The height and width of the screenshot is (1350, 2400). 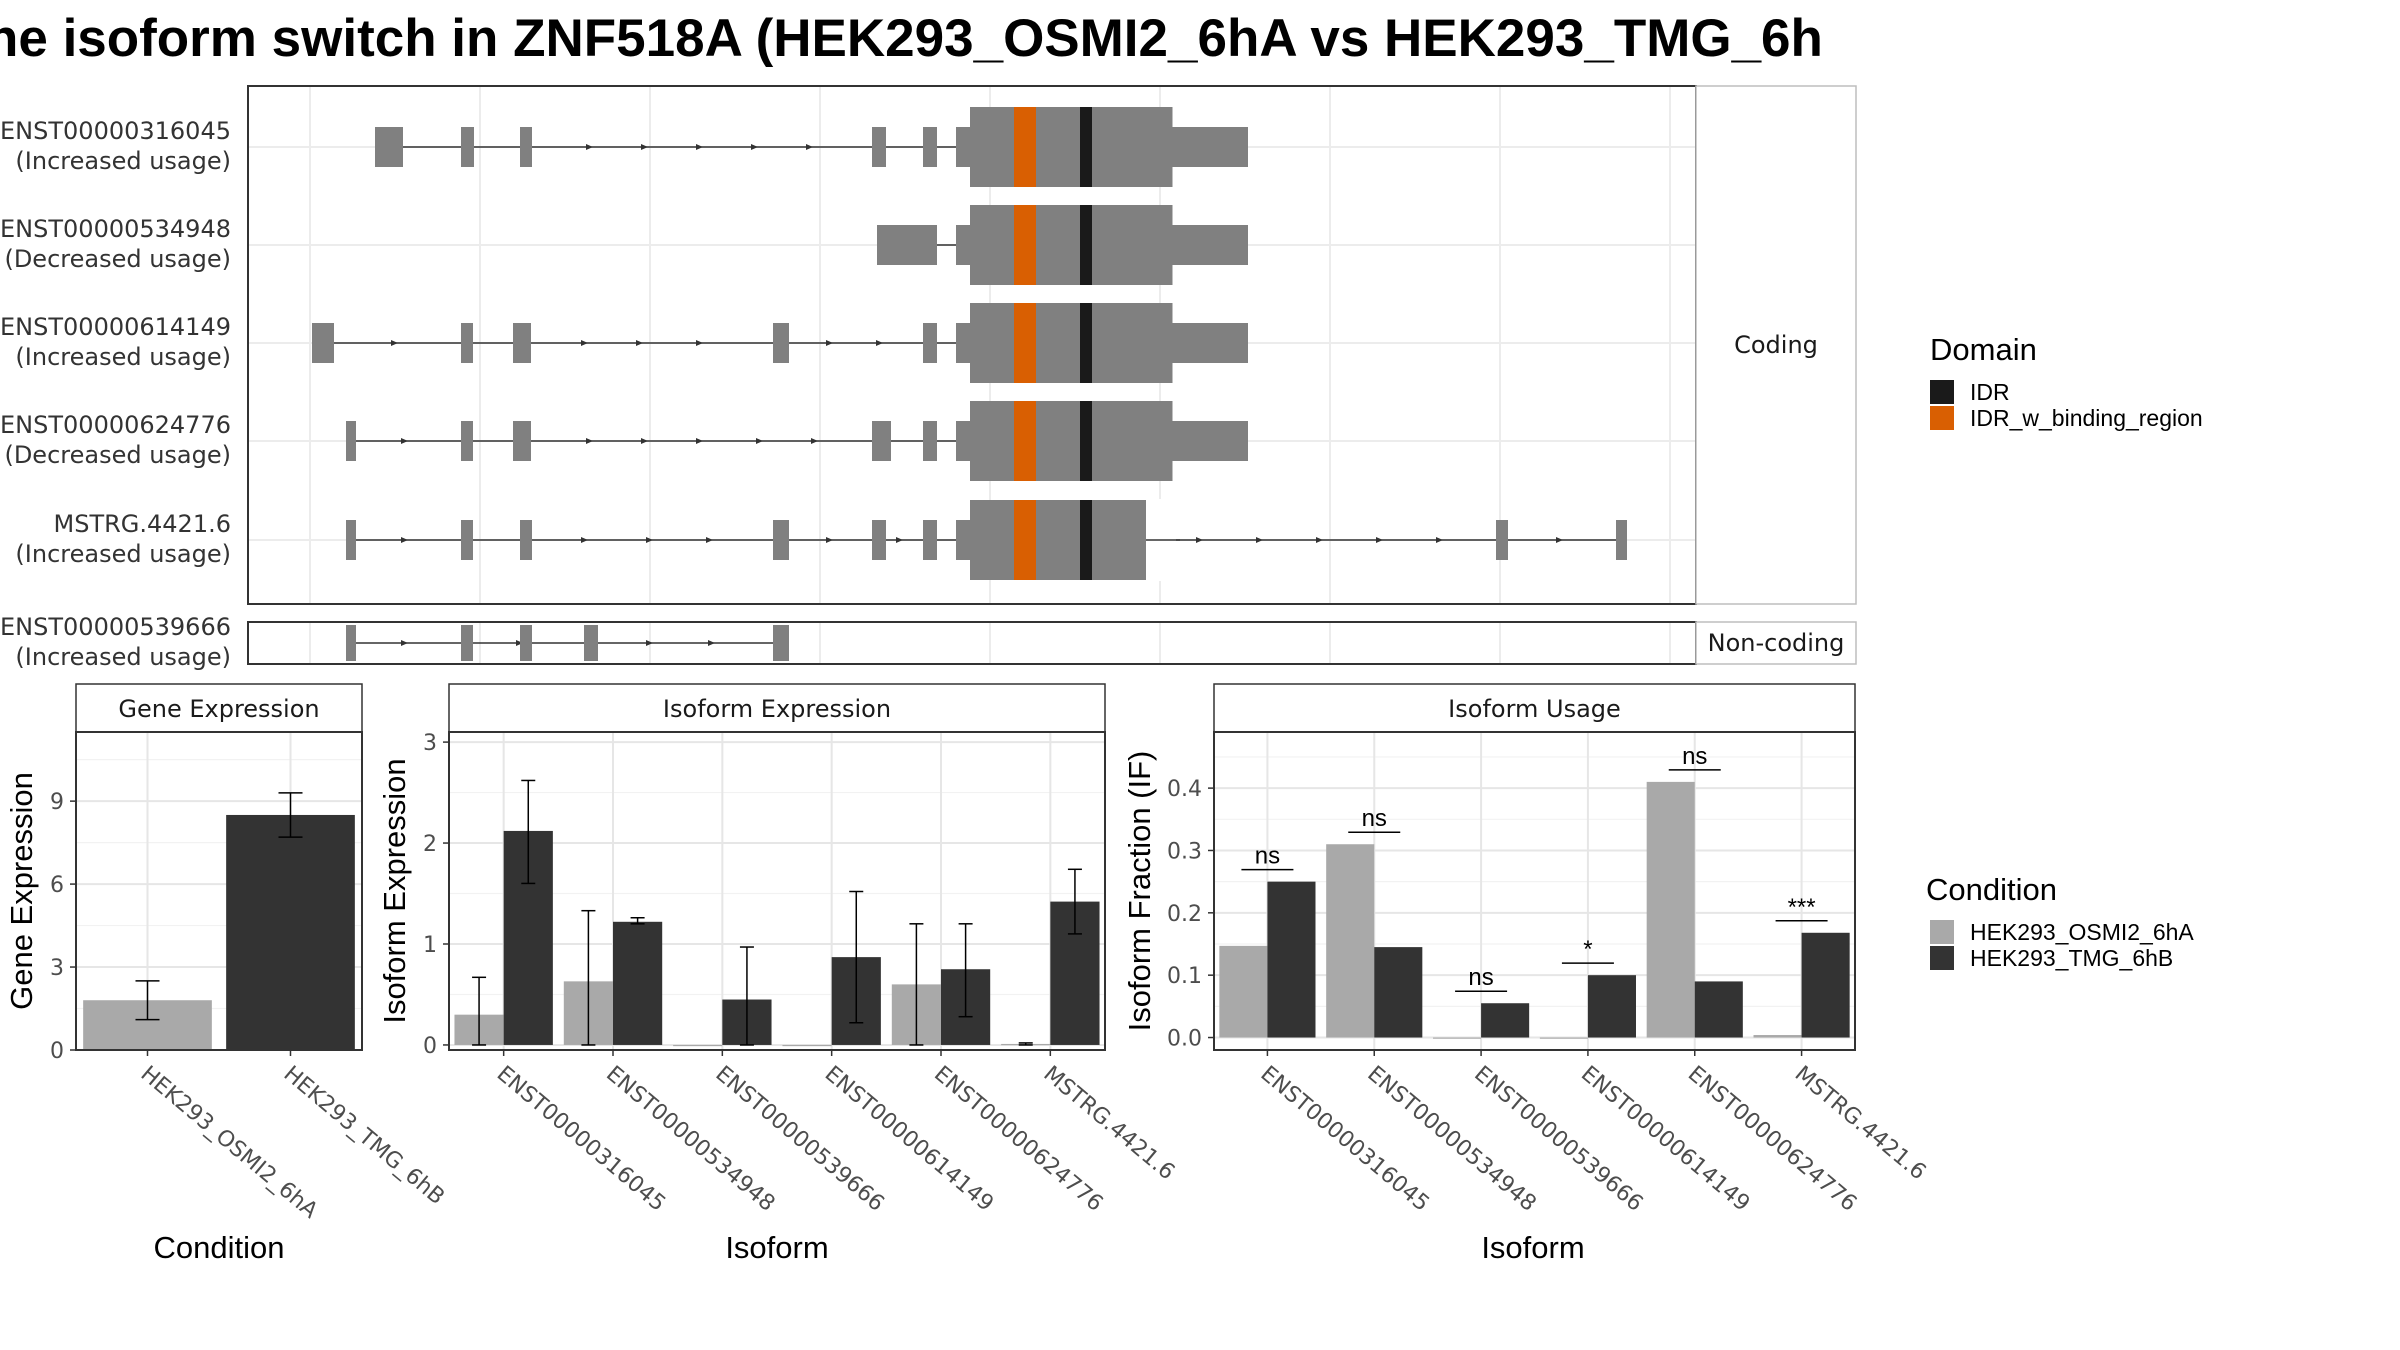 I want to click on x-axis-title: Condition, so click(x=219, y=1247).